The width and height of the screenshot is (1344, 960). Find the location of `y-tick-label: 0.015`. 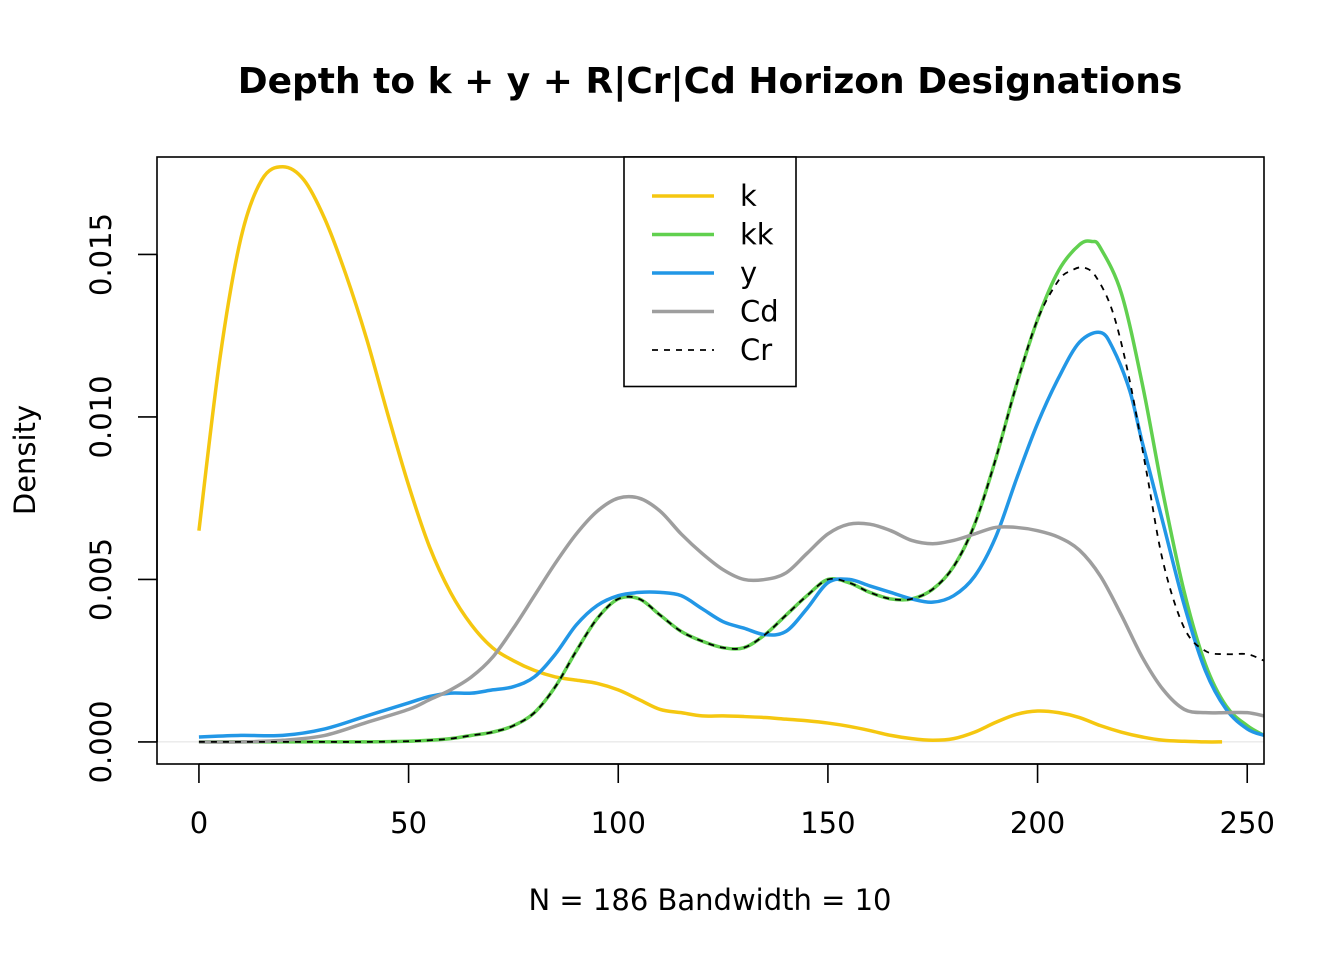

y-tick-label: 0.015 is located at coordinates (101, 254).